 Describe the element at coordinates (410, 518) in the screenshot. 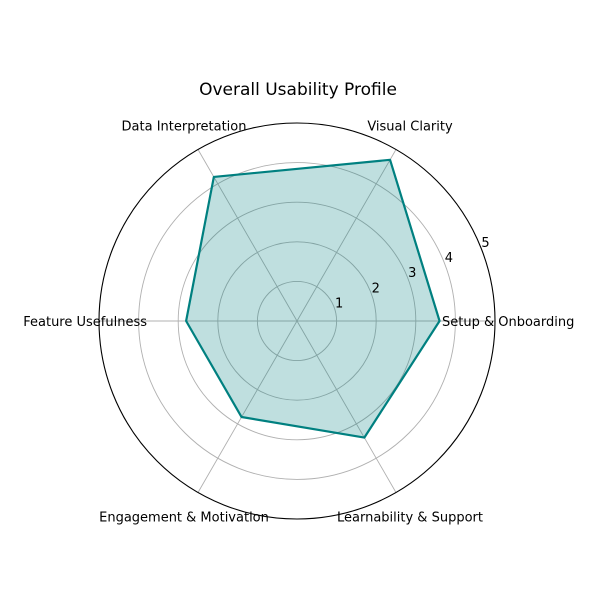

I see `category-label-5: Learnability & Support` at that location.